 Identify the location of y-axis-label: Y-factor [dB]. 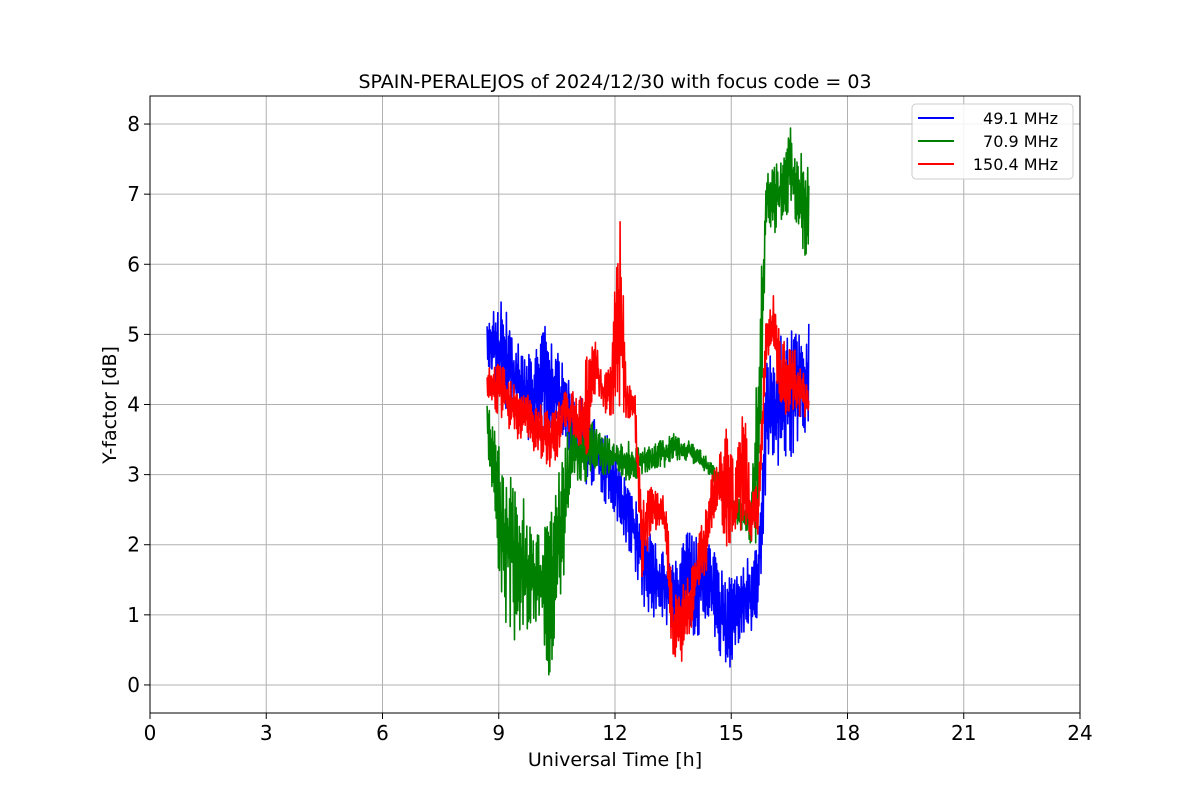
(110, 405).